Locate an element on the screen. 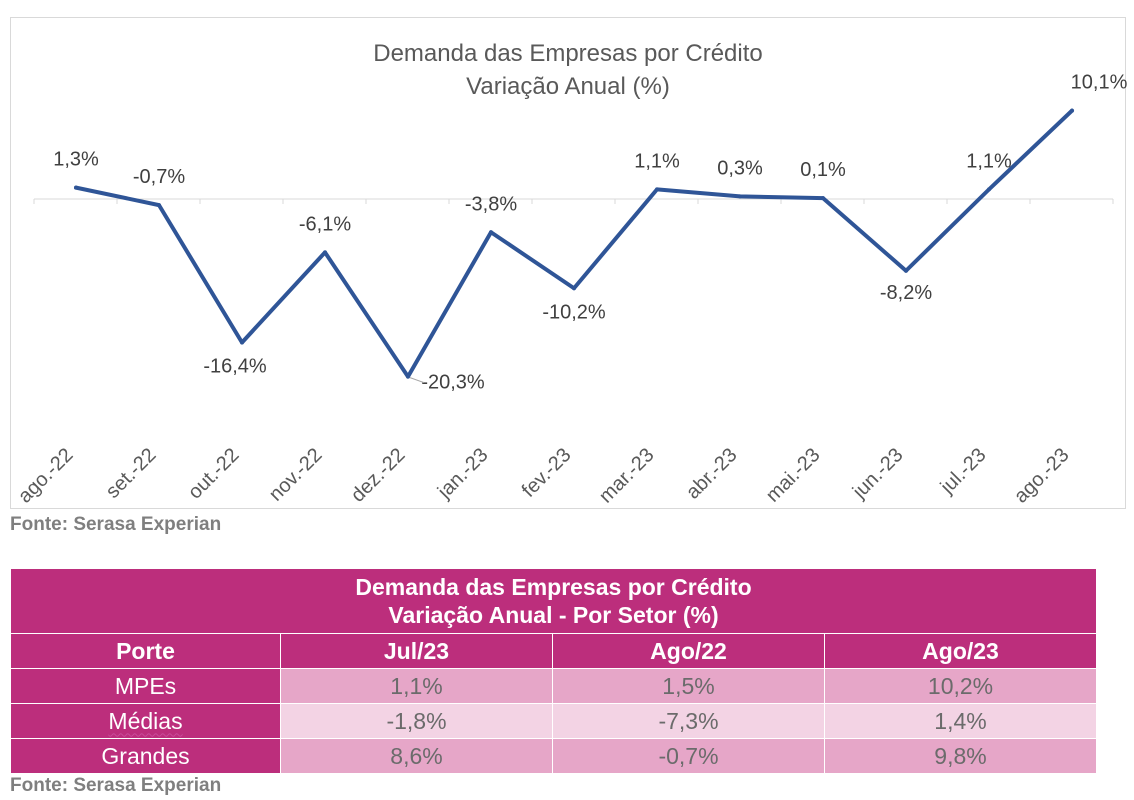 The height and width of the screenshot is (800, 1134). table-header-porte: Porte is located at coordinates (145, 651).